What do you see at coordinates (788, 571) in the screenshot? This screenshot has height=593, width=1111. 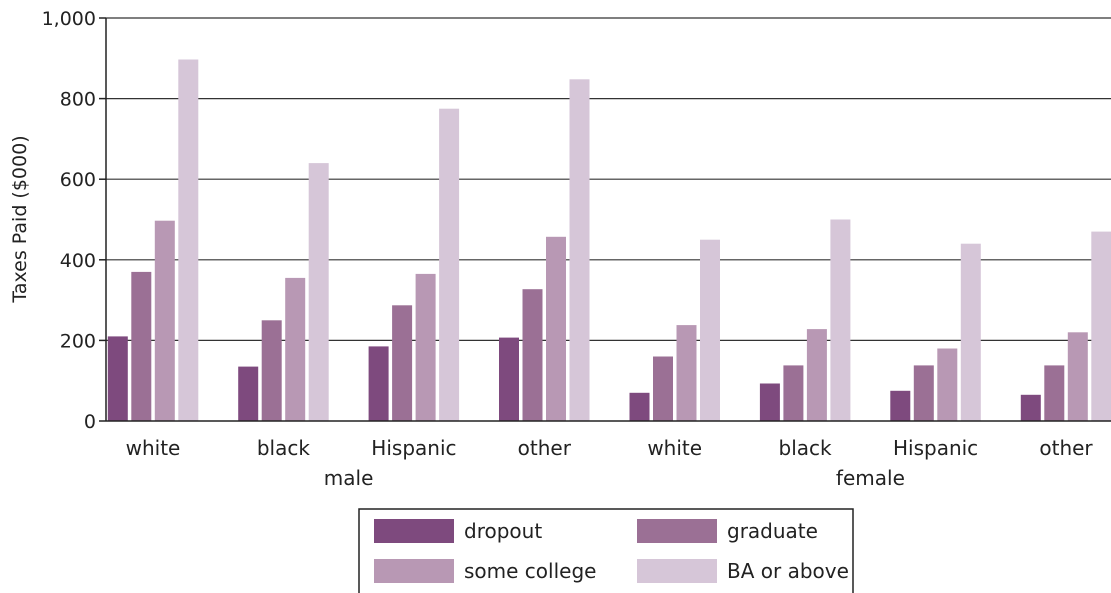 I see `legend-label: BA or above` at bounding box center [788, 571].